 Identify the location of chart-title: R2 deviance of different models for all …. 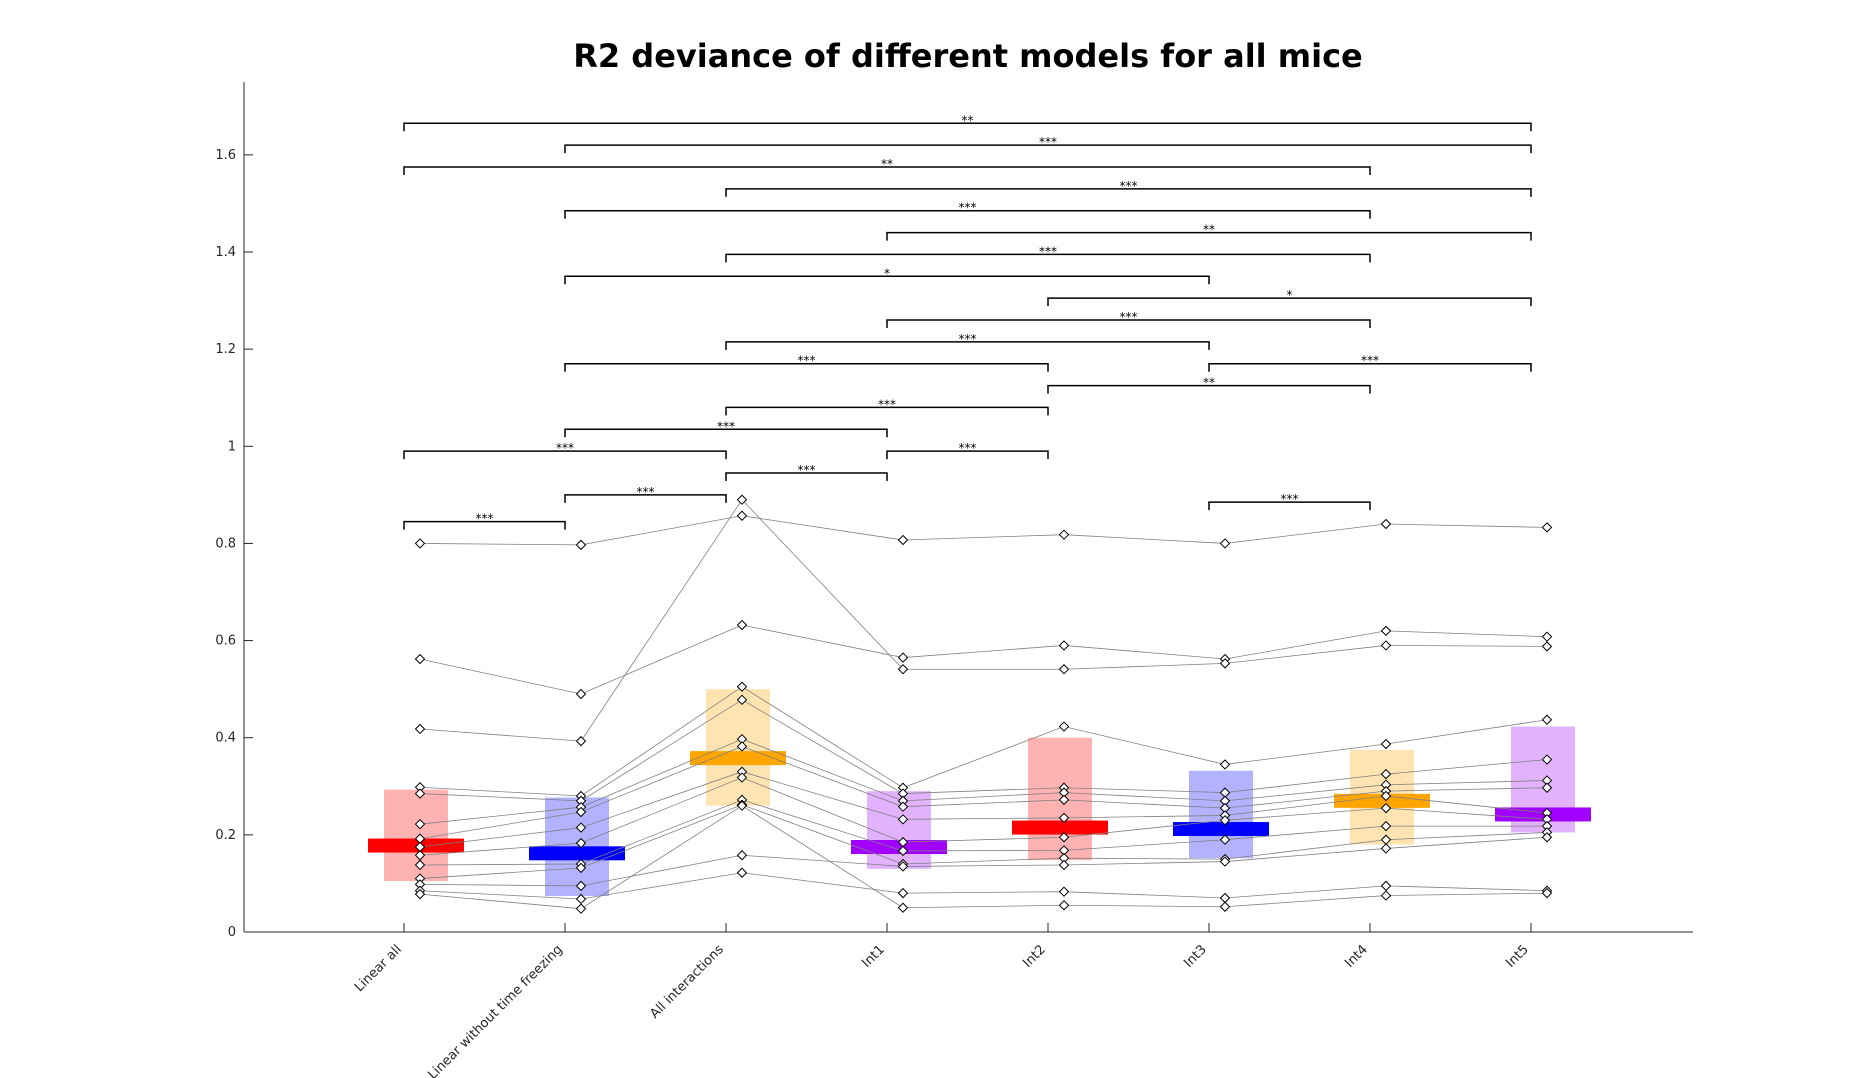
(968, 56).